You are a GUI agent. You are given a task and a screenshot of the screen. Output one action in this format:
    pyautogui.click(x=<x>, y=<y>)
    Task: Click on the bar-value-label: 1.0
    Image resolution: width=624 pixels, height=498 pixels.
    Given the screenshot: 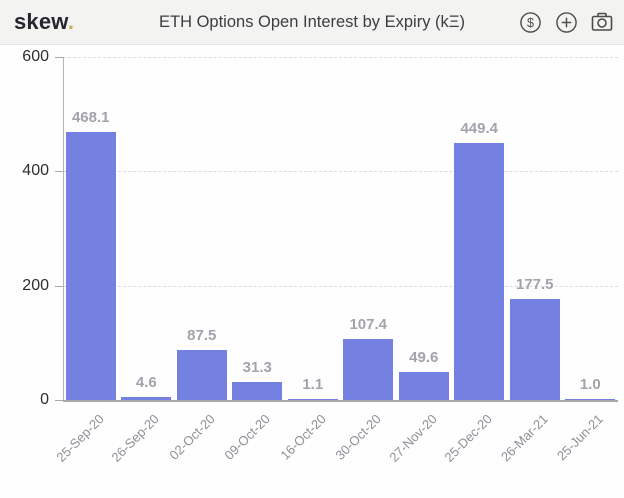 What is the action you would take?
    pyautogui.click(x=590, y=384)
    